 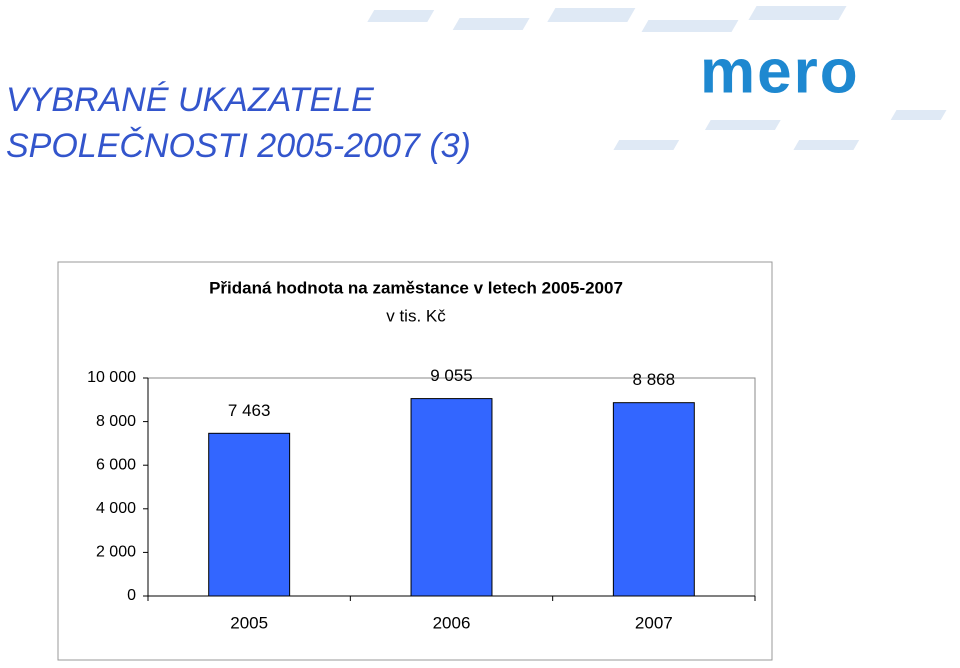 What do you see at coordinates (238, 146) in the screenshot?
I see `slide-title: SPOLEČNOSTI 2005-2007 (3)` at bounding box center [238, 146].